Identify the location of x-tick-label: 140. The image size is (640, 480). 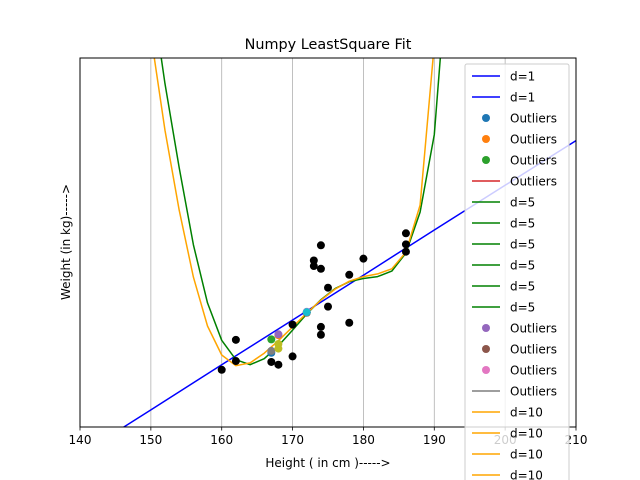
(80, 440).